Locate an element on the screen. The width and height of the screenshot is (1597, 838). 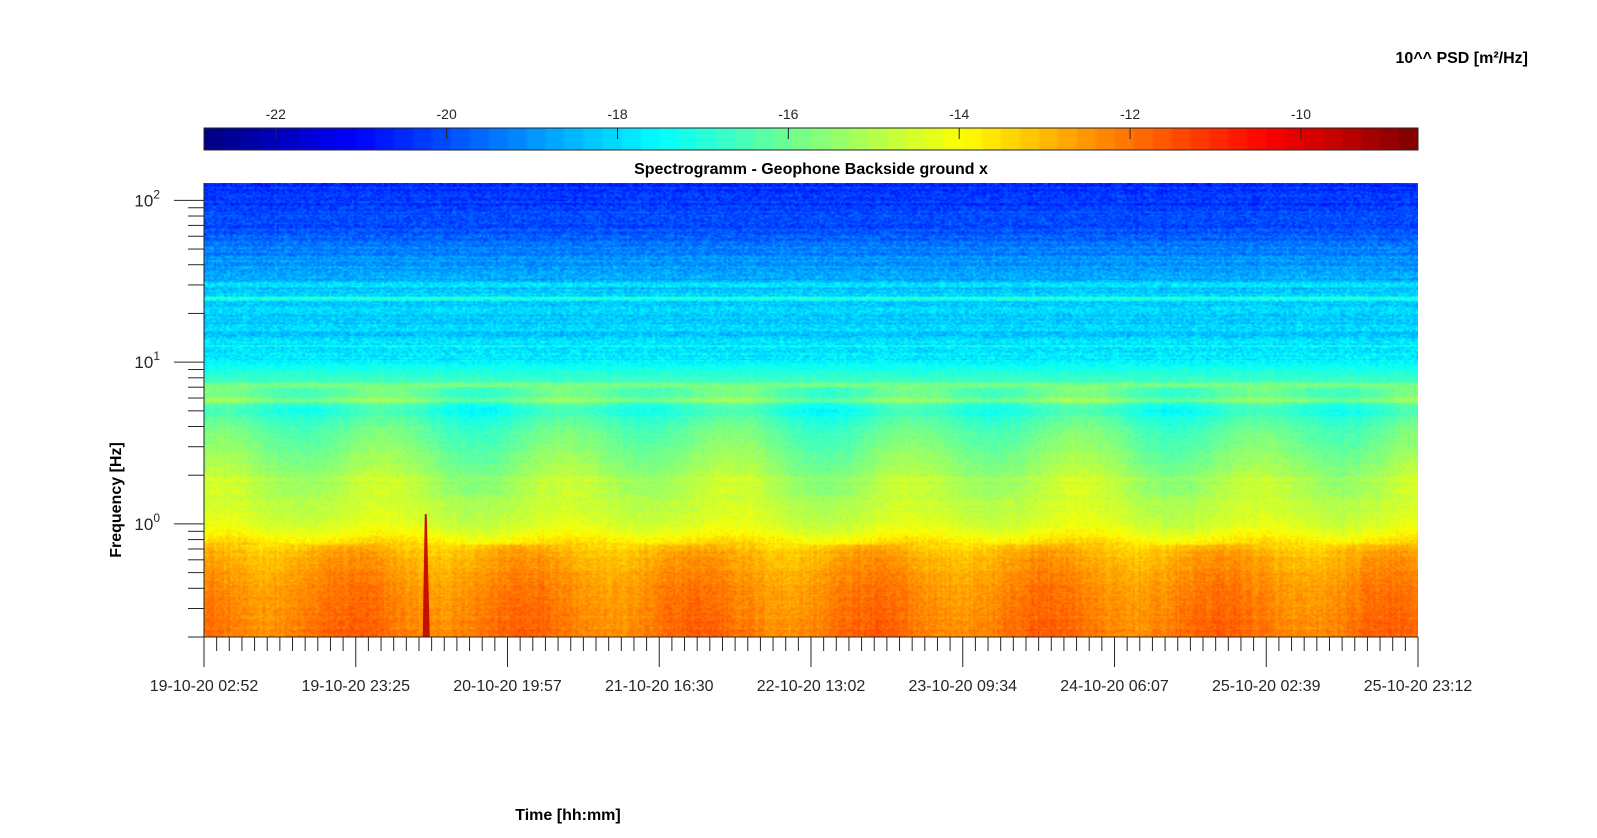
colorbar is located at coordinates (811, 139).